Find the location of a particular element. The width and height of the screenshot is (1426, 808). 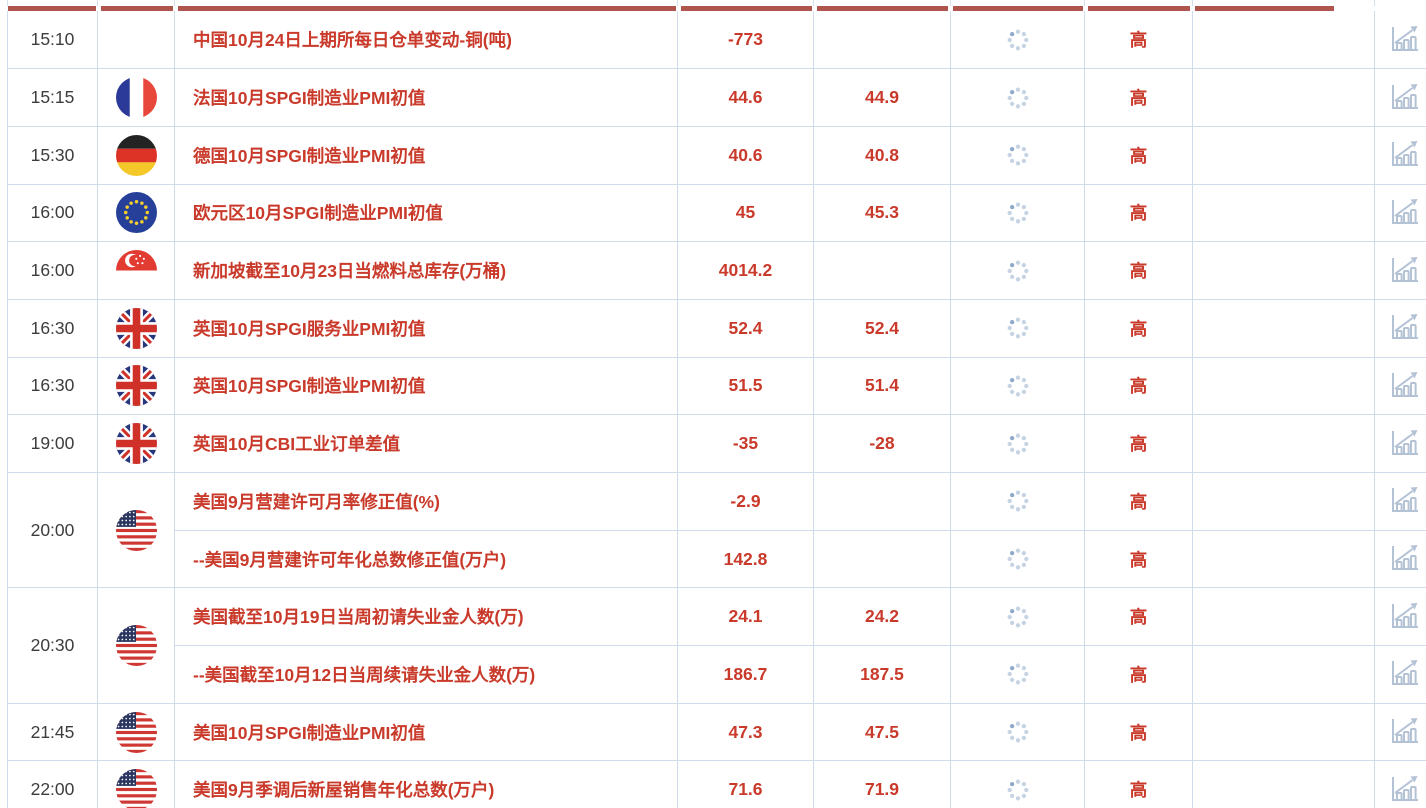

actual-value: 4014.2 is located at coordinates (745, 270).